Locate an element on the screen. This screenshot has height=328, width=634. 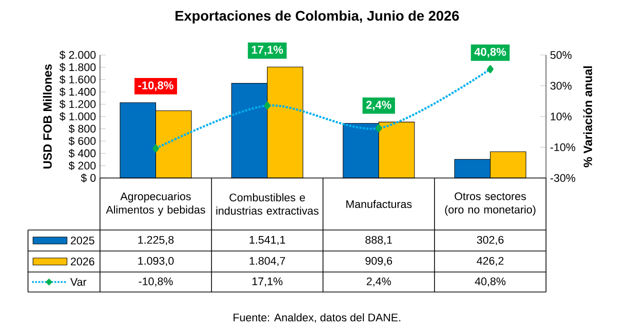
data-label: 1.541,1 is located at coordinates (268, 240).